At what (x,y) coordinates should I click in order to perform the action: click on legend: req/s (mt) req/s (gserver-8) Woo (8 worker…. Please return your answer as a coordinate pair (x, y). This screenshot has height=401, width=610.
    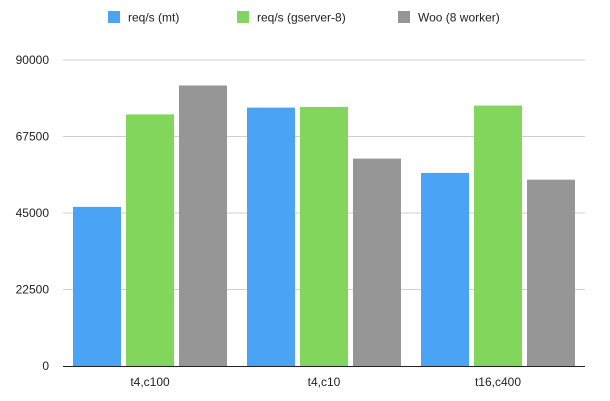
    Looking at the image, I should click on (304, 18).